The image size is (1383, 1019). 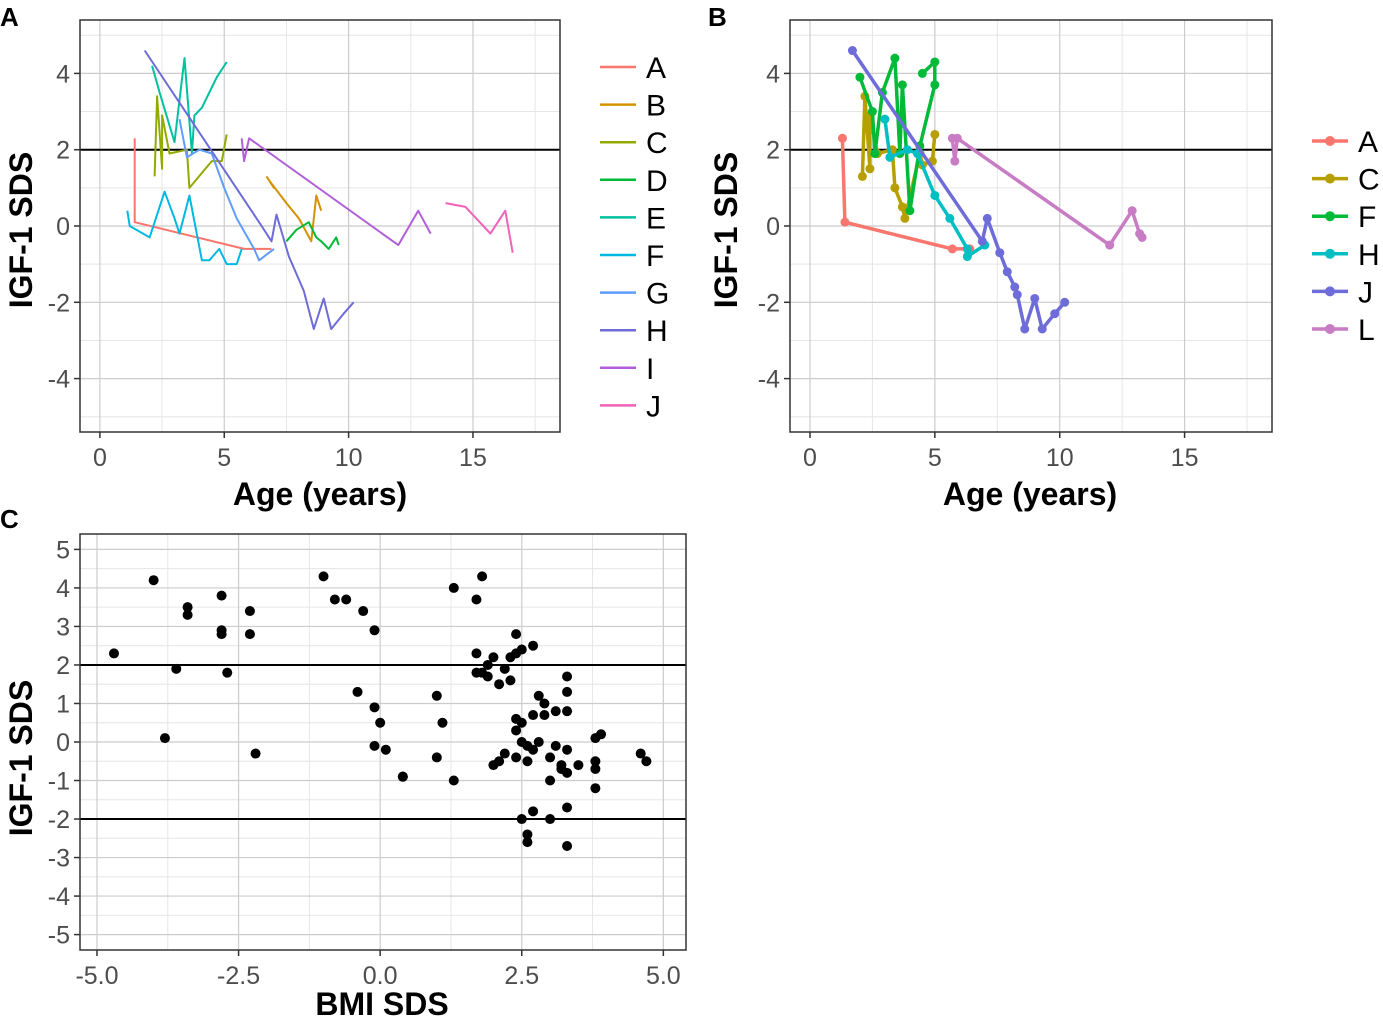 What do you see at coordinates (63, 666) in the screenshot?
I see `pc-y-tick-label: 2` at bounding box center [63, 666].